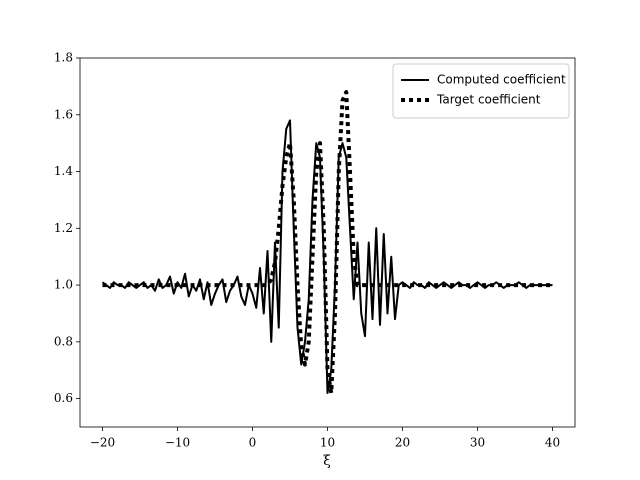 The image size is (640, 480). What do you see at coordinates (477, 443) in the screenshot?
I see `x-tick-label: 30` at bounding box center [477, 443].